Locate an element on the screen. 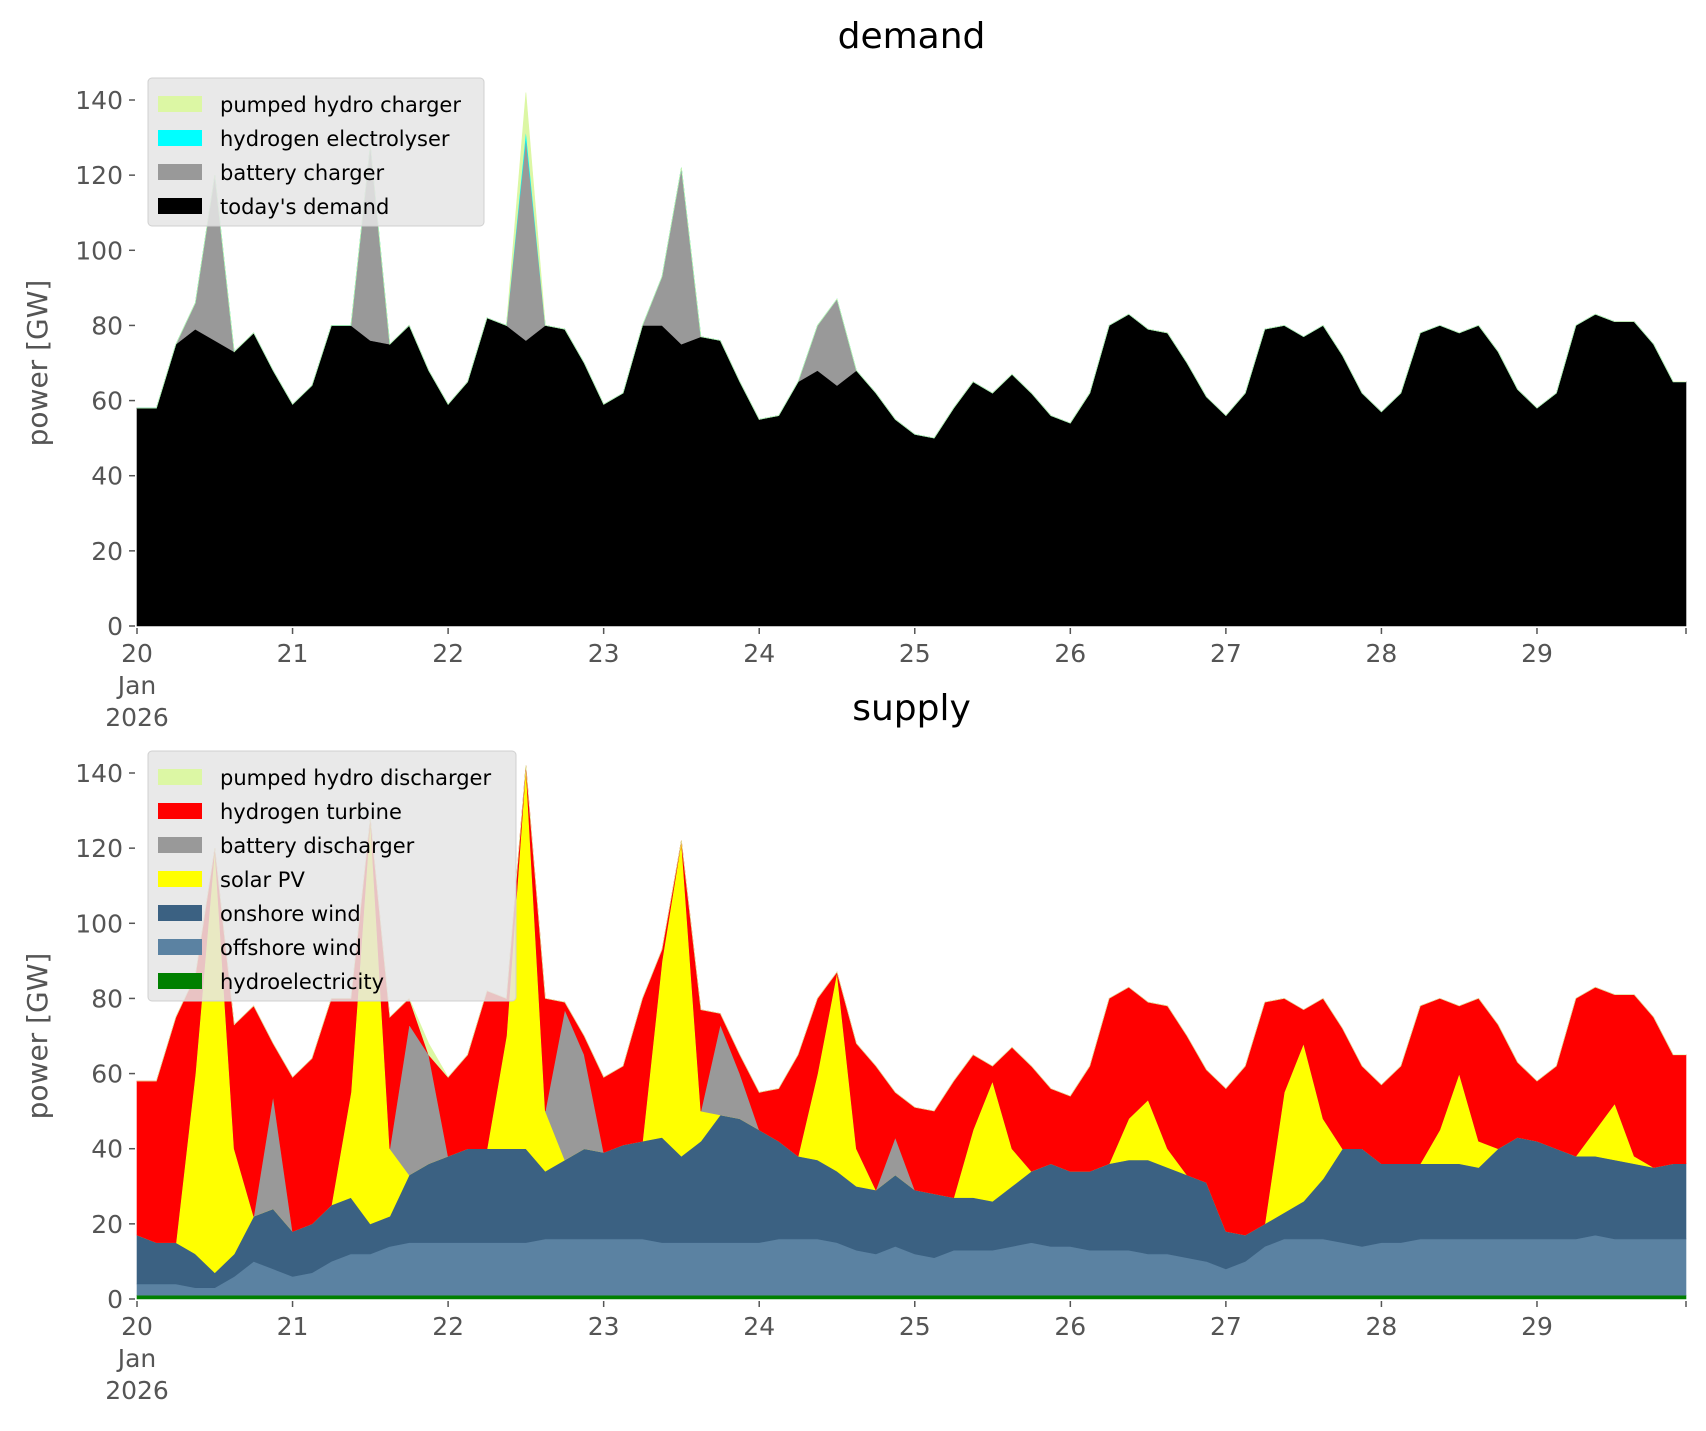 The image size is (1706, 1431). legend-swatch-hydrogen-electrolyser is located at coordinates (180, 138).